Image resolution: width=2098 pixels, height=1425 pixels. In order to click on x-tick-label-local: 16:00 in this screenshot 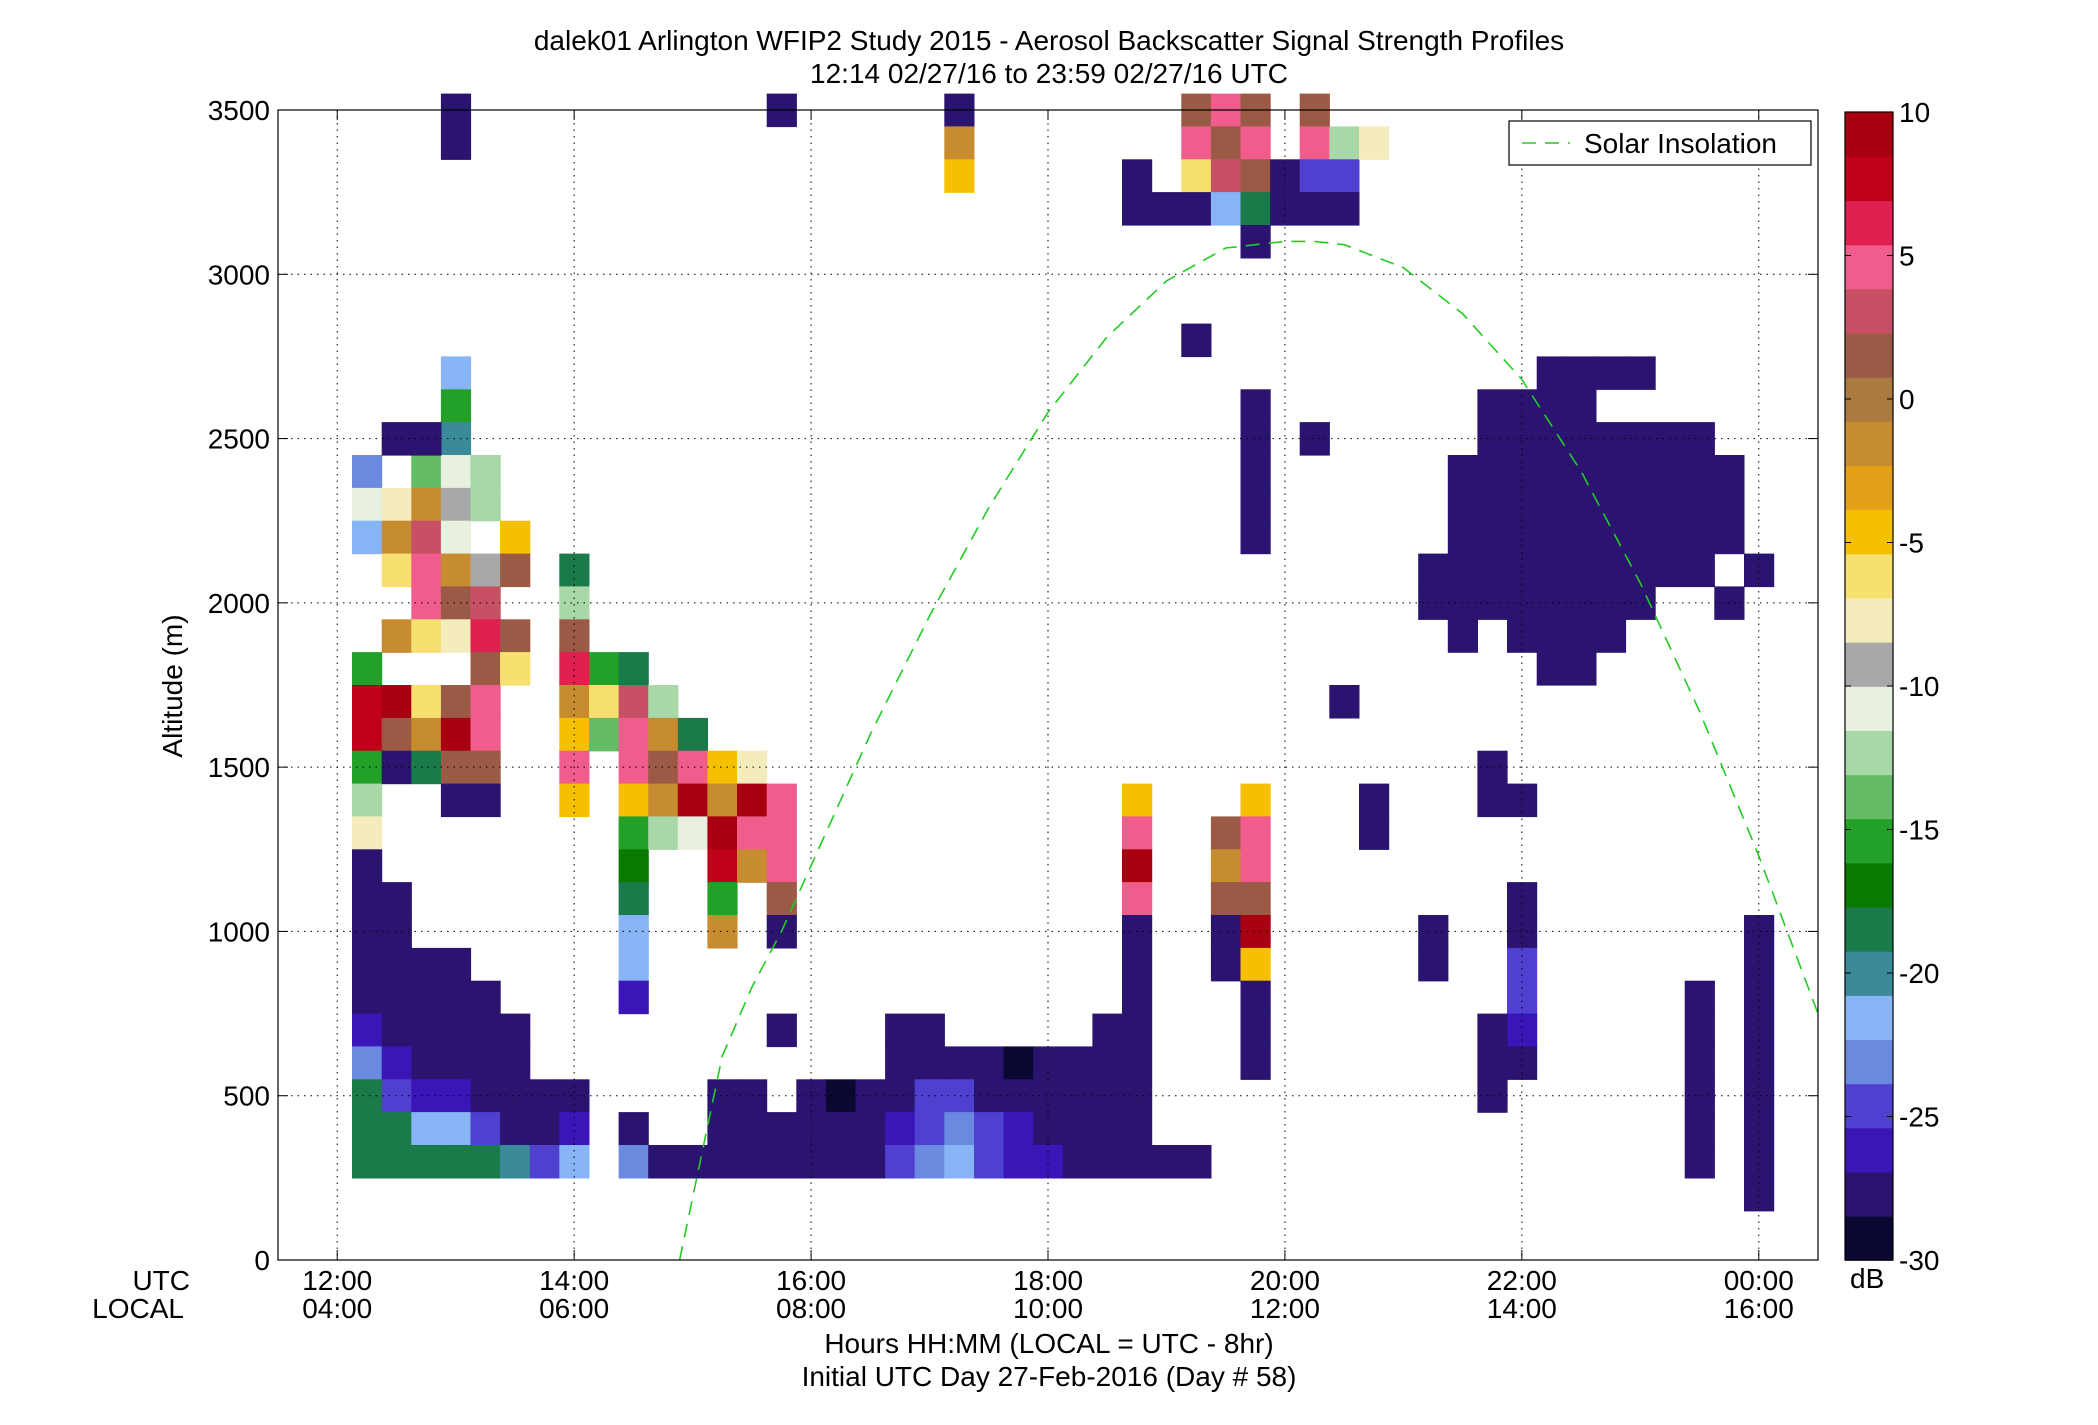, I will do `click(1759, 1308)`.